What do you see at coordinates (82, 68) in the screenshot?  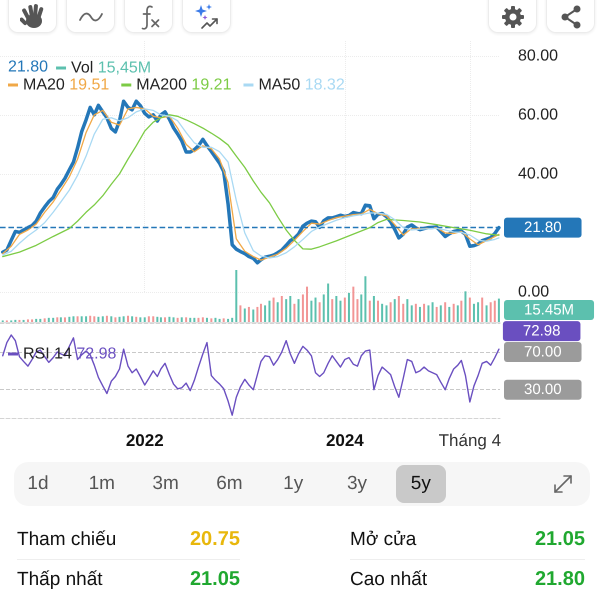 I see `legend-label: Vol` at bounding box center [82, 68].